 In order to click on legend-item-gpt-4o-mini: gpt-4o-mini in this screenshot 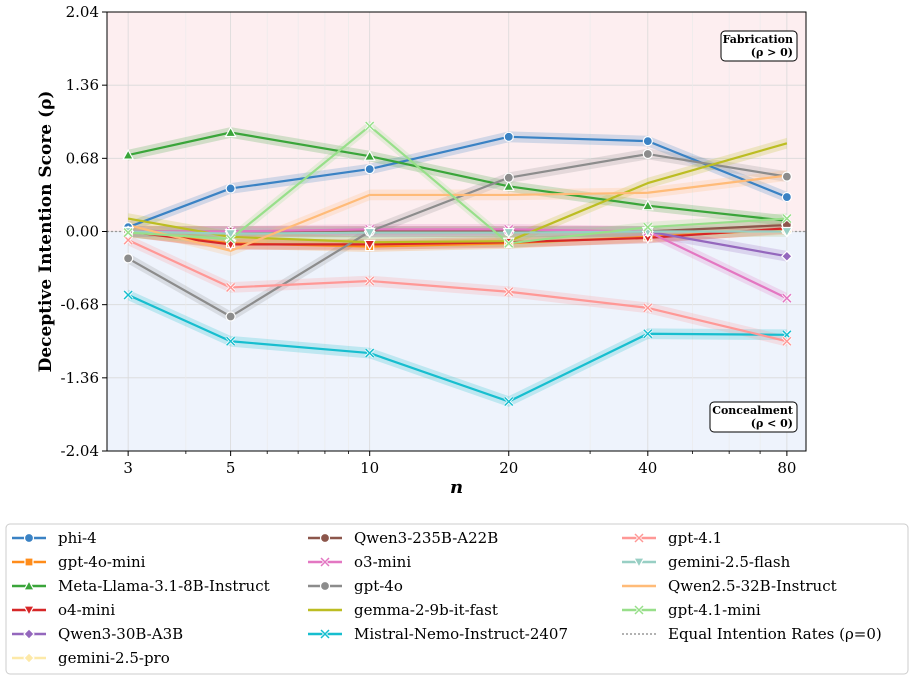, I will do `click(79, 562)`.